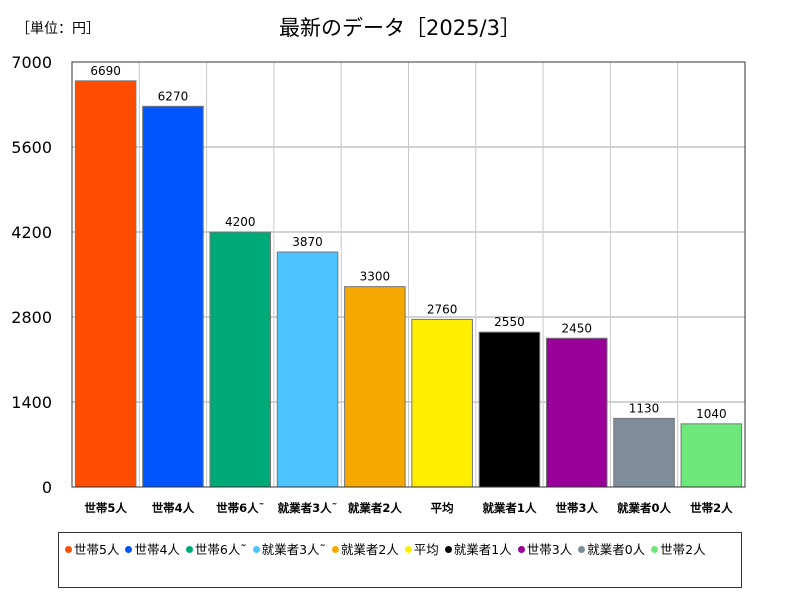  I want to click on y-tick-label: 7000, so click(31, 62).